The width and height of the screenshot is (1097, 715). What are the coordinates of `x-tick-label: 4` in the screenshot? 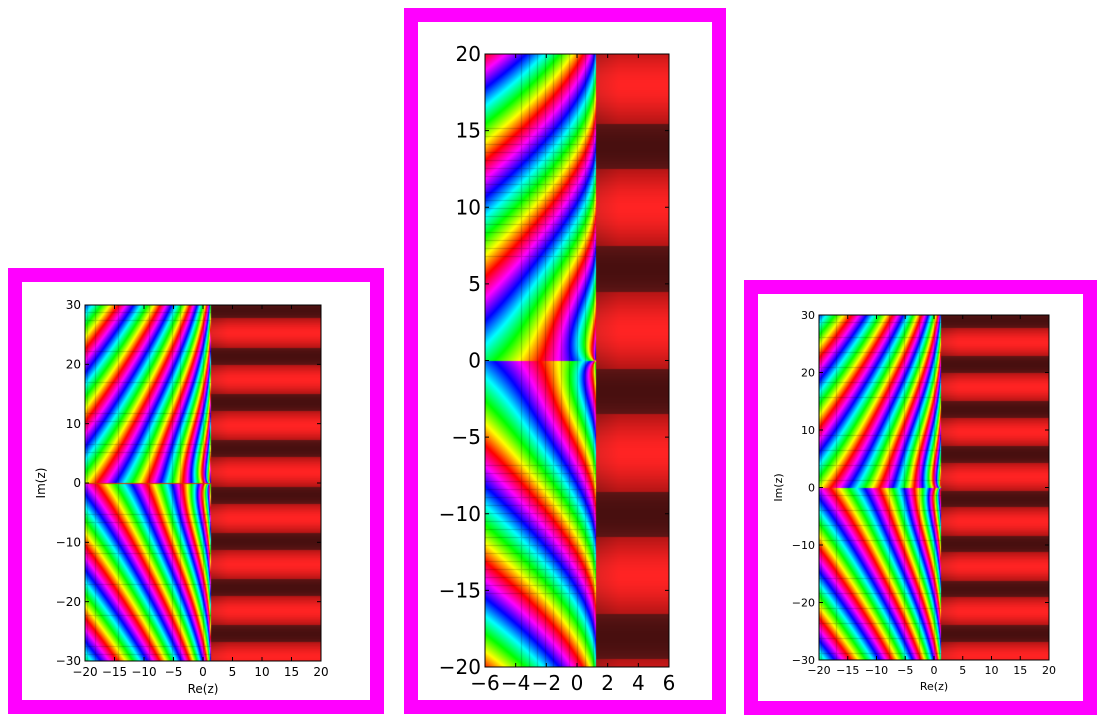 It's located at (638, 683).